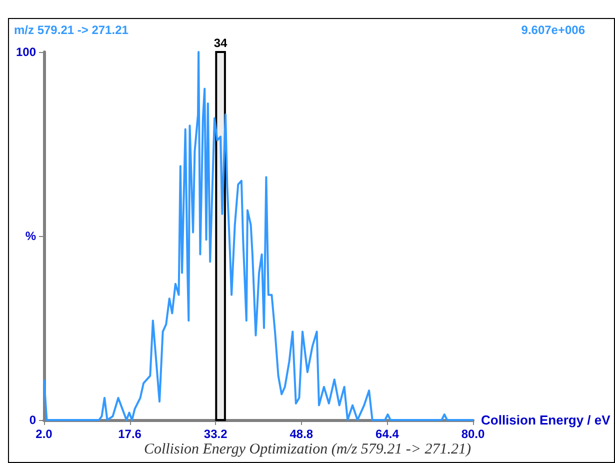 This screenshot has height=463, width=615. What do you see at coordinates (44, 434) in the screenshot?
I see `x-tick-label: 2.0` at bounding box center [44, 434].